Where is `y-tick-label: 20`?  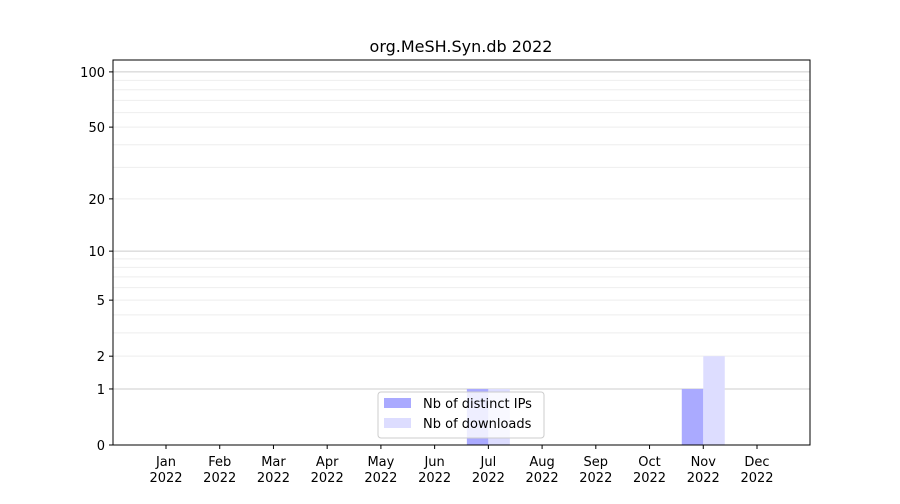 y-tick-label: 20 is located at coordinates (96, 200).